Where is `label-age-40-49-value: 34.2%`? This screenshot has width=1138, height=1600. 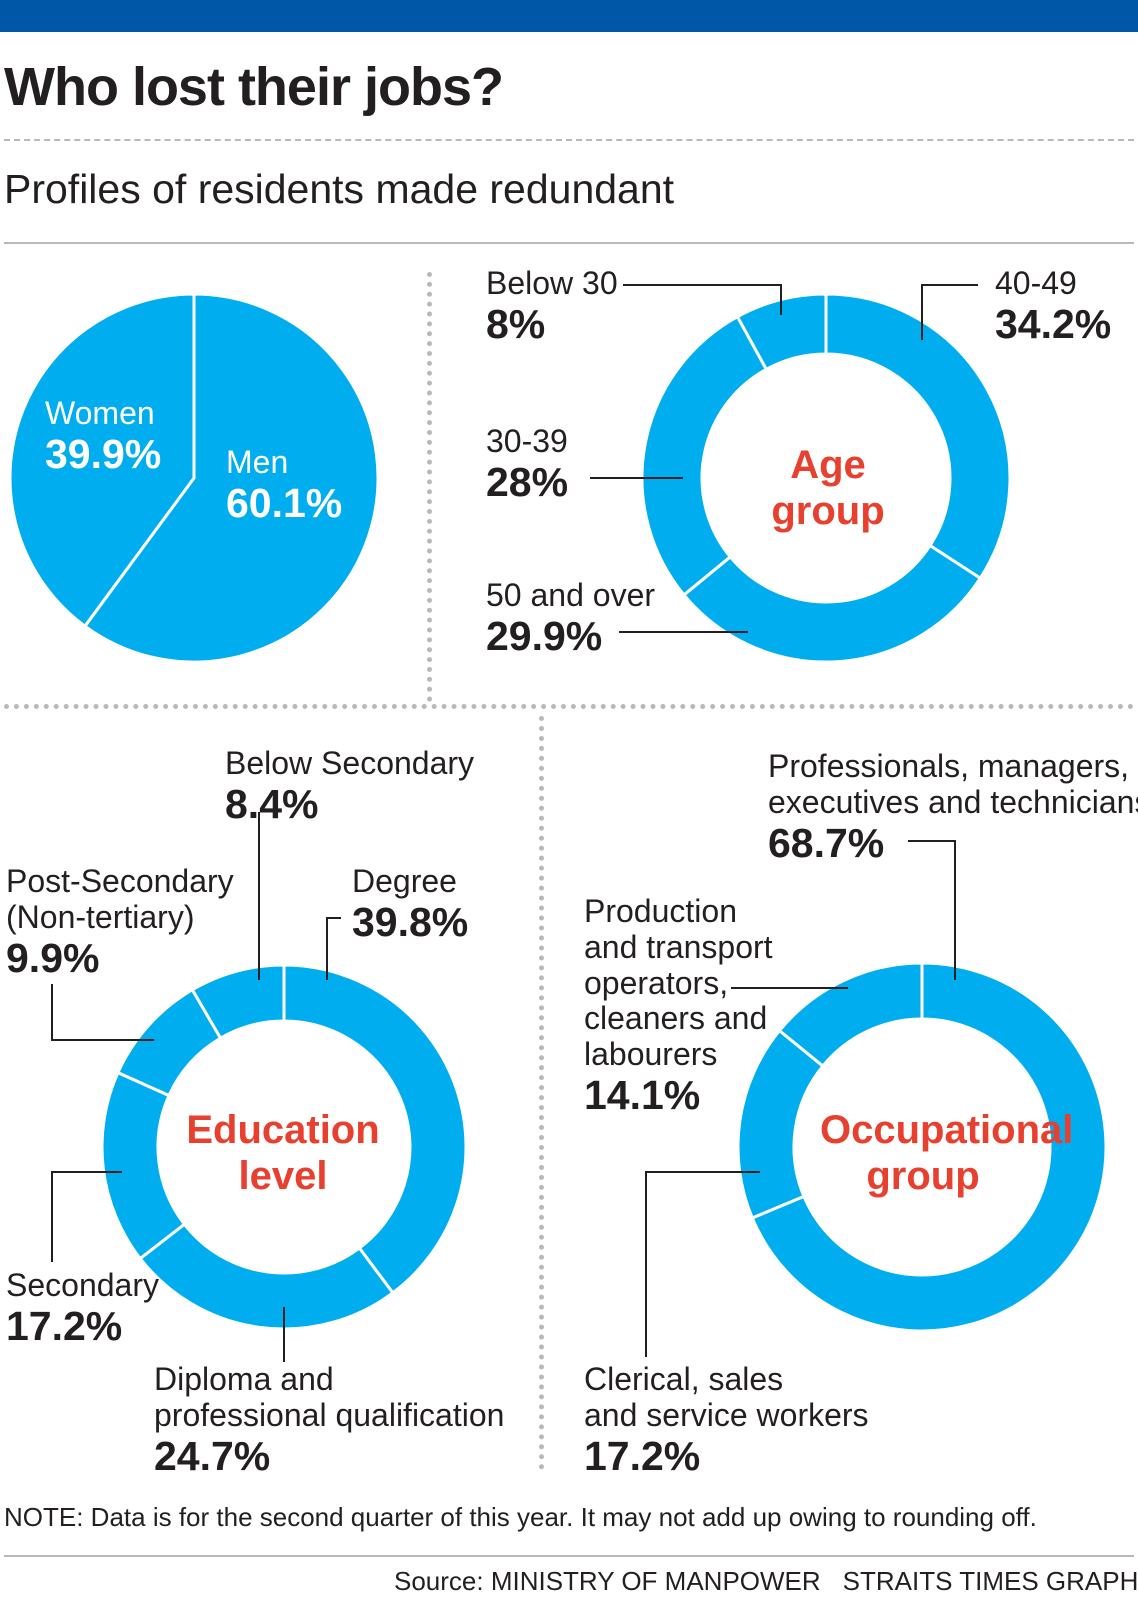 label-age-40-49-value: 34.2% is located at coordinates (1053, 323).